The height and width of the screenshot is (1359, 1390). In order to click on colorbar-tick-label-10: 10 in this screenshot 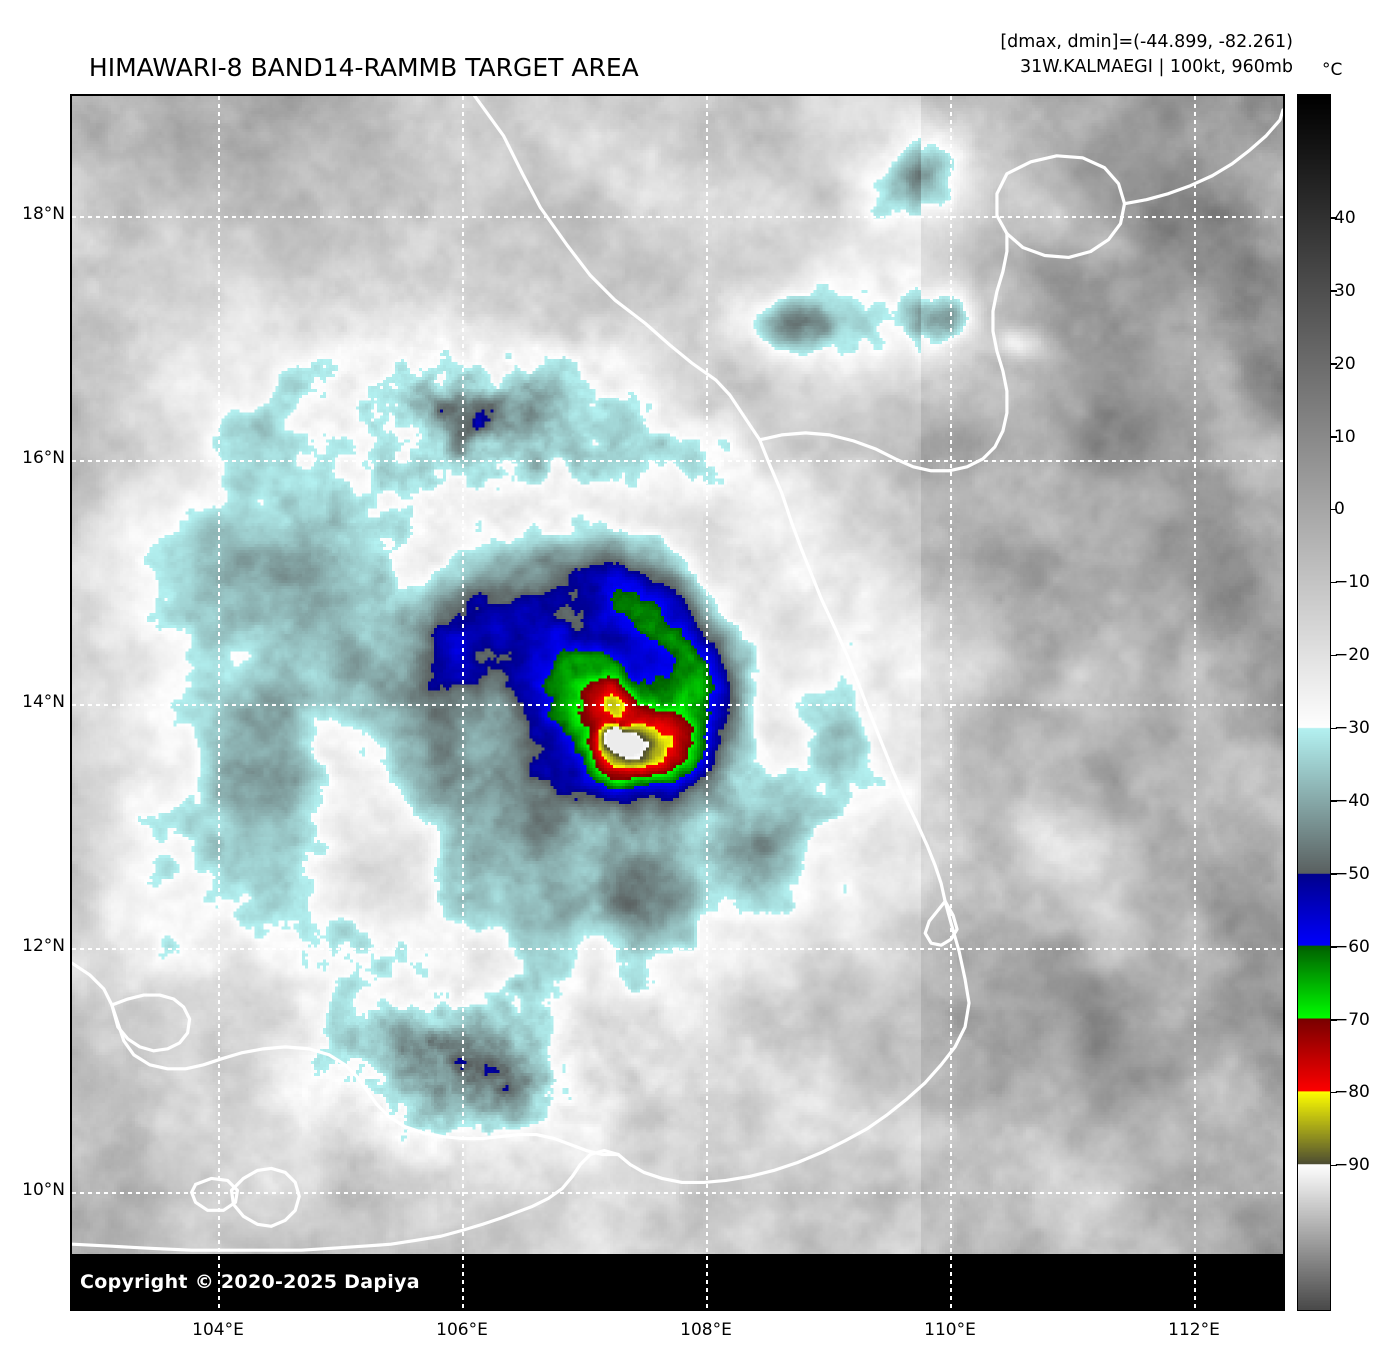, I will do `click(1345, 436)`.